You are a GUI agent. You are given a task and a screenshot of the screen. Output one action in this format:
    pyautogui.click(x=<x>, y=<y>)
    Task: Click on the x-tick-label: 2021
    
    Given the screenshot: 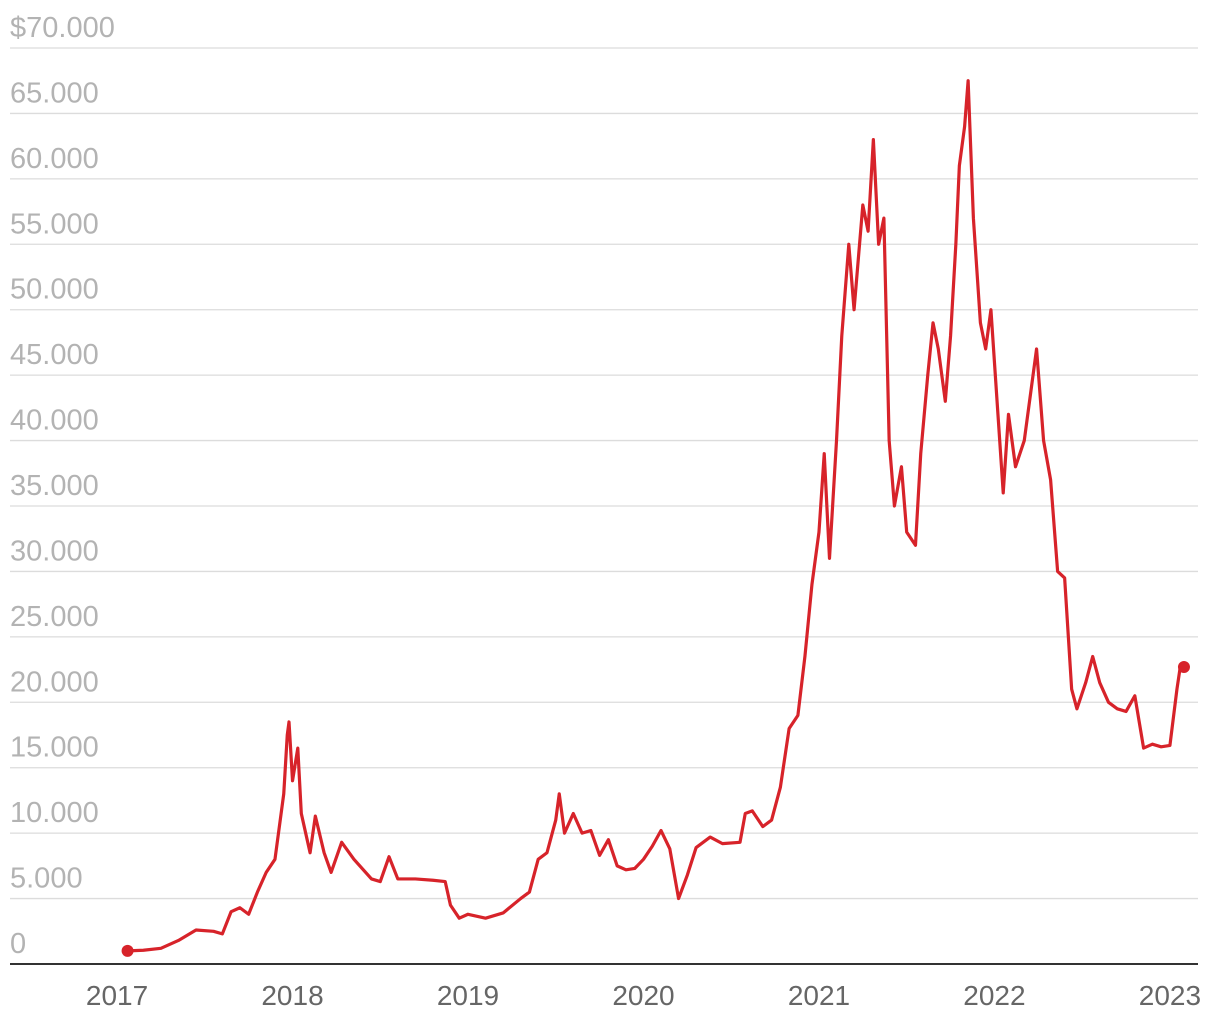 What is the action you would take?
    pyautogui.click(x=819, y=995)
    